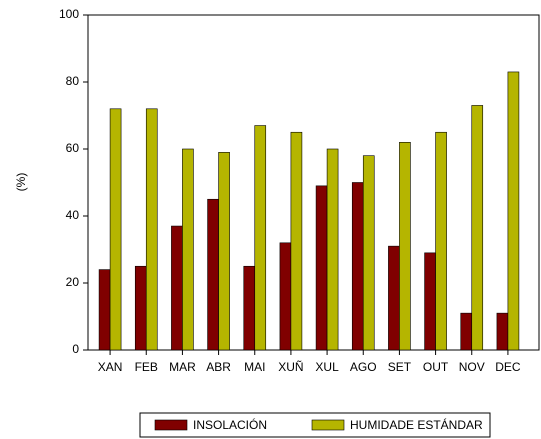 The height and width of the screenshot is (439, 541). Describe the element at coordinates (69, 14) in the screenshot. I see `y-tick-label: 100` at that location.